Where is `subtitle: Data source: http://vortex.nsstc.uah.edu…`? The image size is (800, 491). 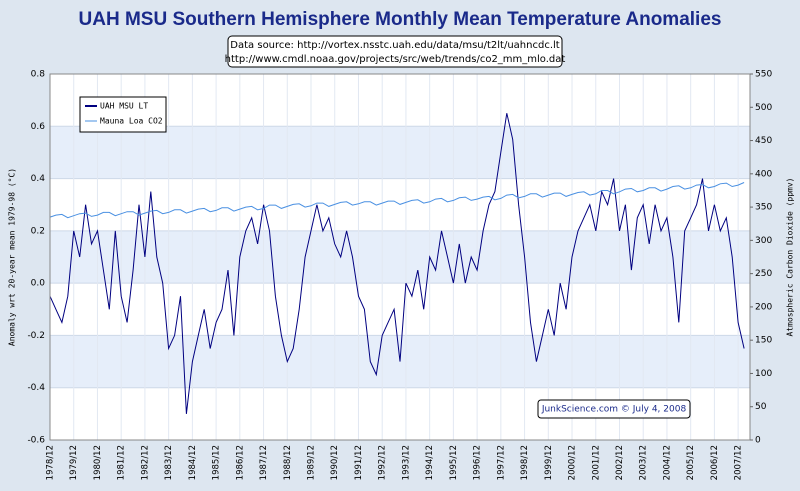 subtitle: Data source: http://vortex.nsstc.uah.edu… is located at coordinates (394, 45).